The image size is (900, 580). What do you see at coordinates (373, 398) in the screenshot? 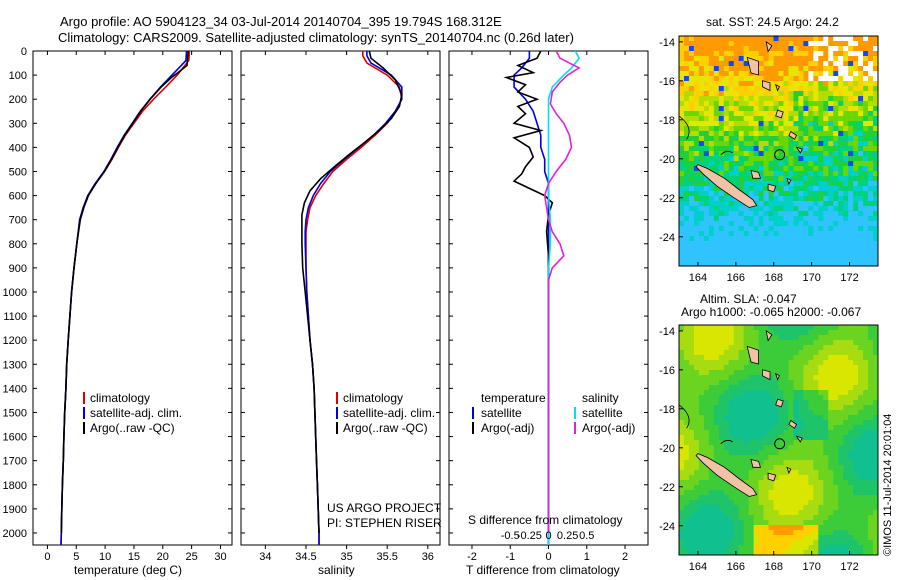
I see `legend-climatology-label: climatology` at bounding box center [373, 398].